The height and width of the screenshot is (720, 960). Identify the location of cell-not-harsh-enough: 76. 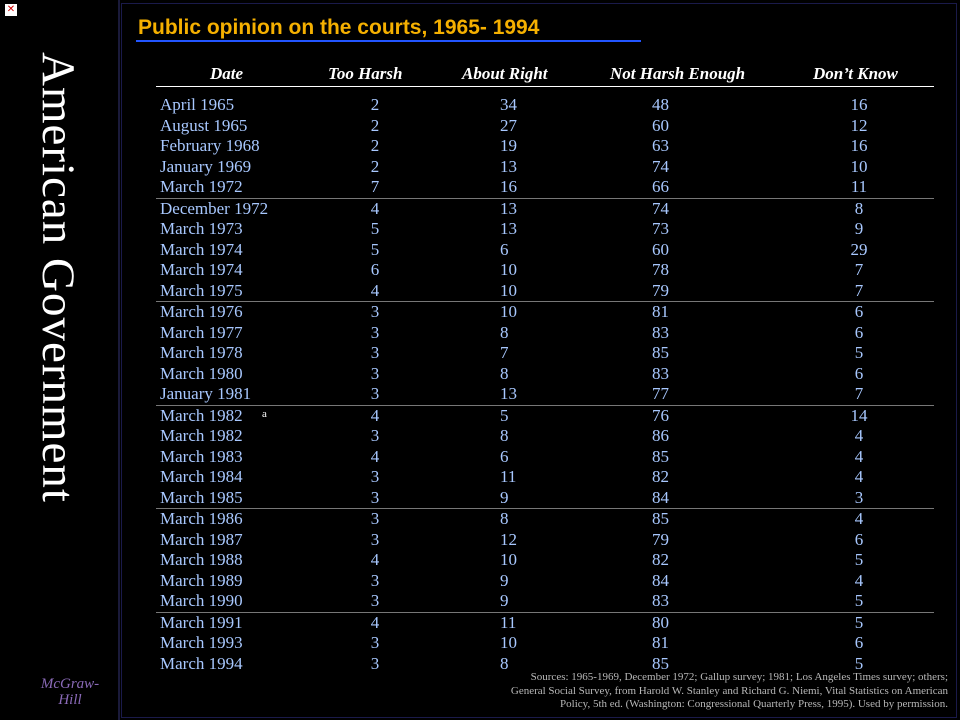
(660, 415).